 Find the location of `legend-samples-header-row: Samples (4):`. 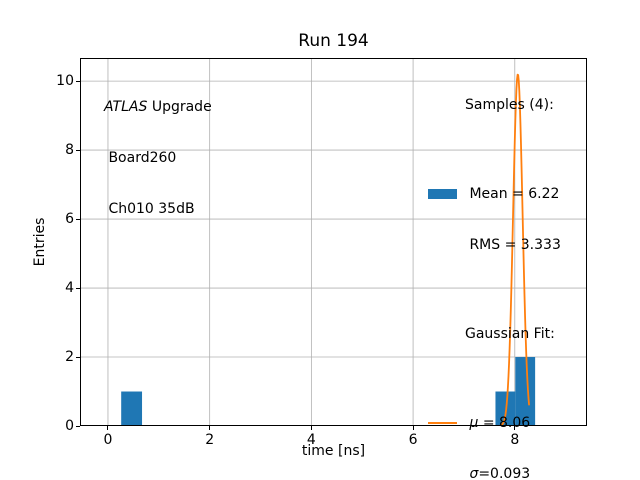

legend-samples-header-row: Samples (4): is located at coordinates (492, 105).